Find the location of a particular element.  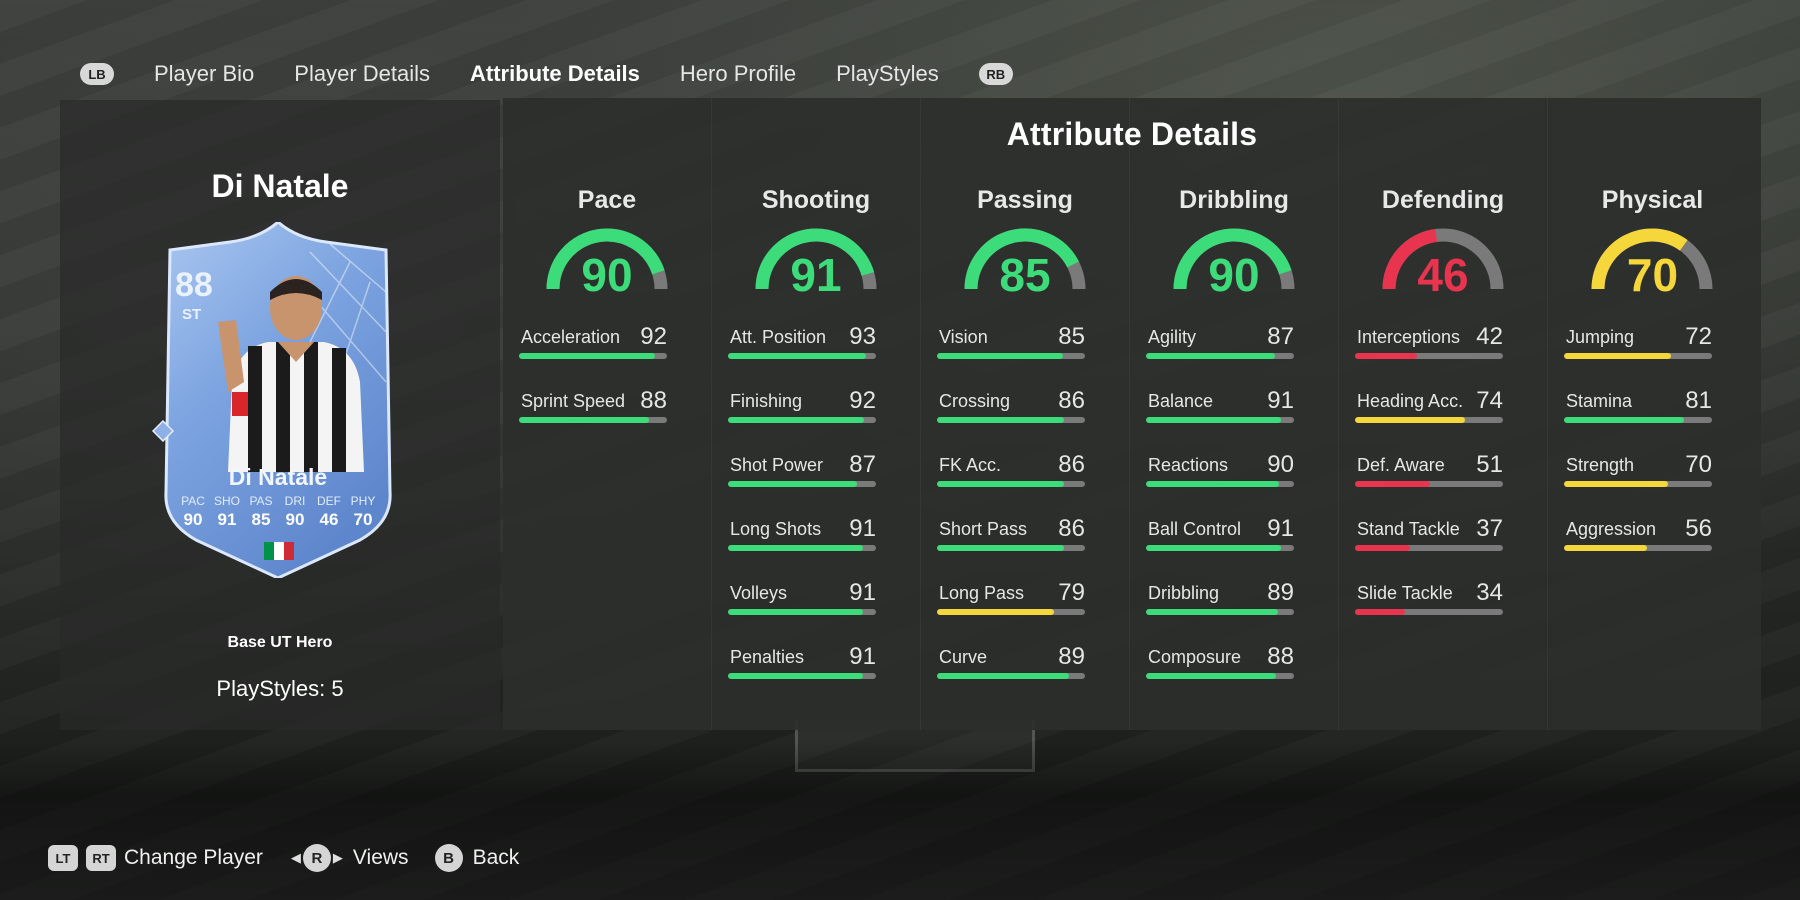

stat-label: Finishing is located at coordinates (766, 401).